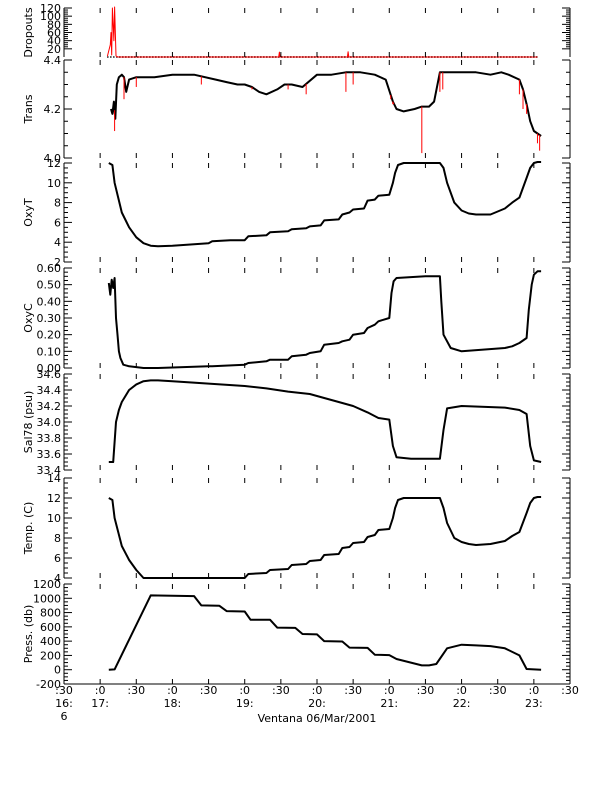  I want to click on y-axis-label: Dropouts, so click(28, 32).